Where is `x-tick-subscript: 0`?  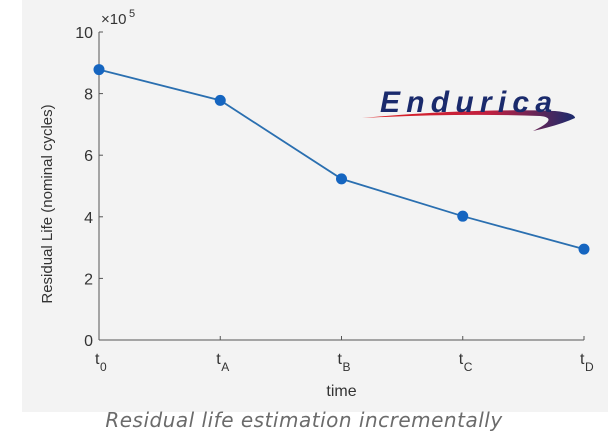 x-tick-subscript: 0 is located at coordinates (103, 367).